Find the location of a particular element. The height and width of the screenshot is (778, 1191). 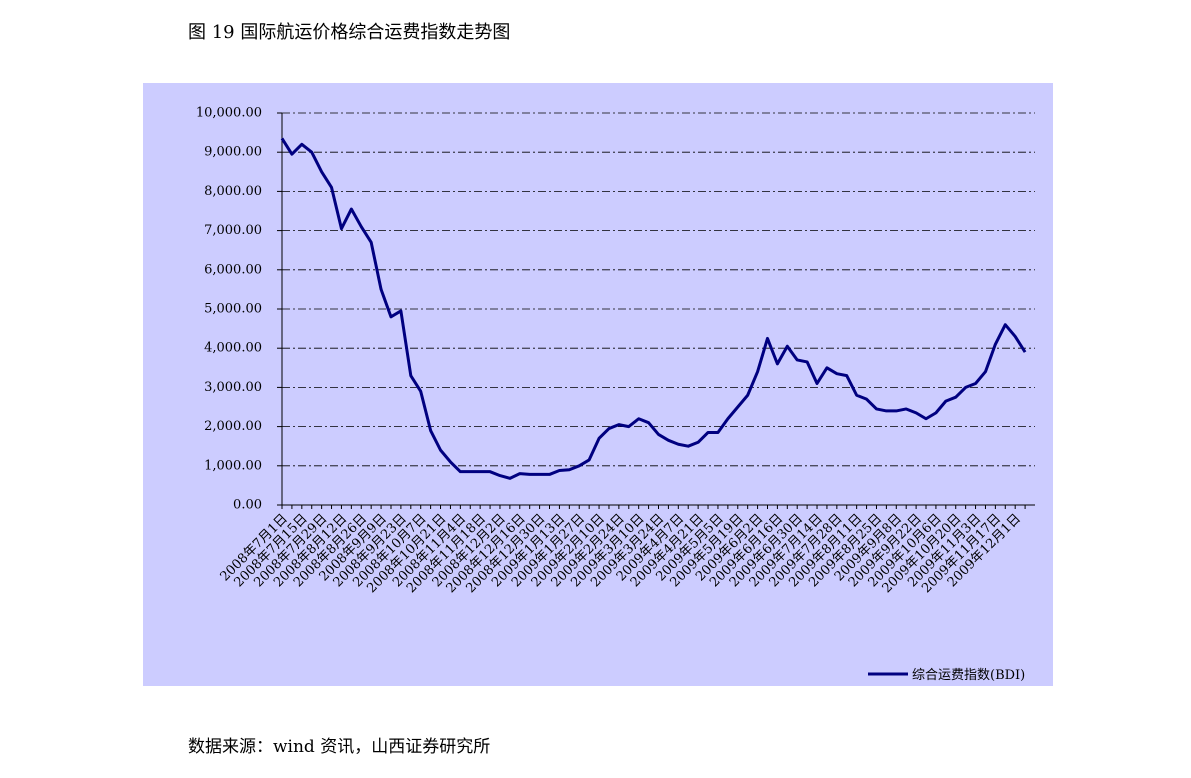

y-tick-label: 6,000.00 is located at coordinates (233, 269).